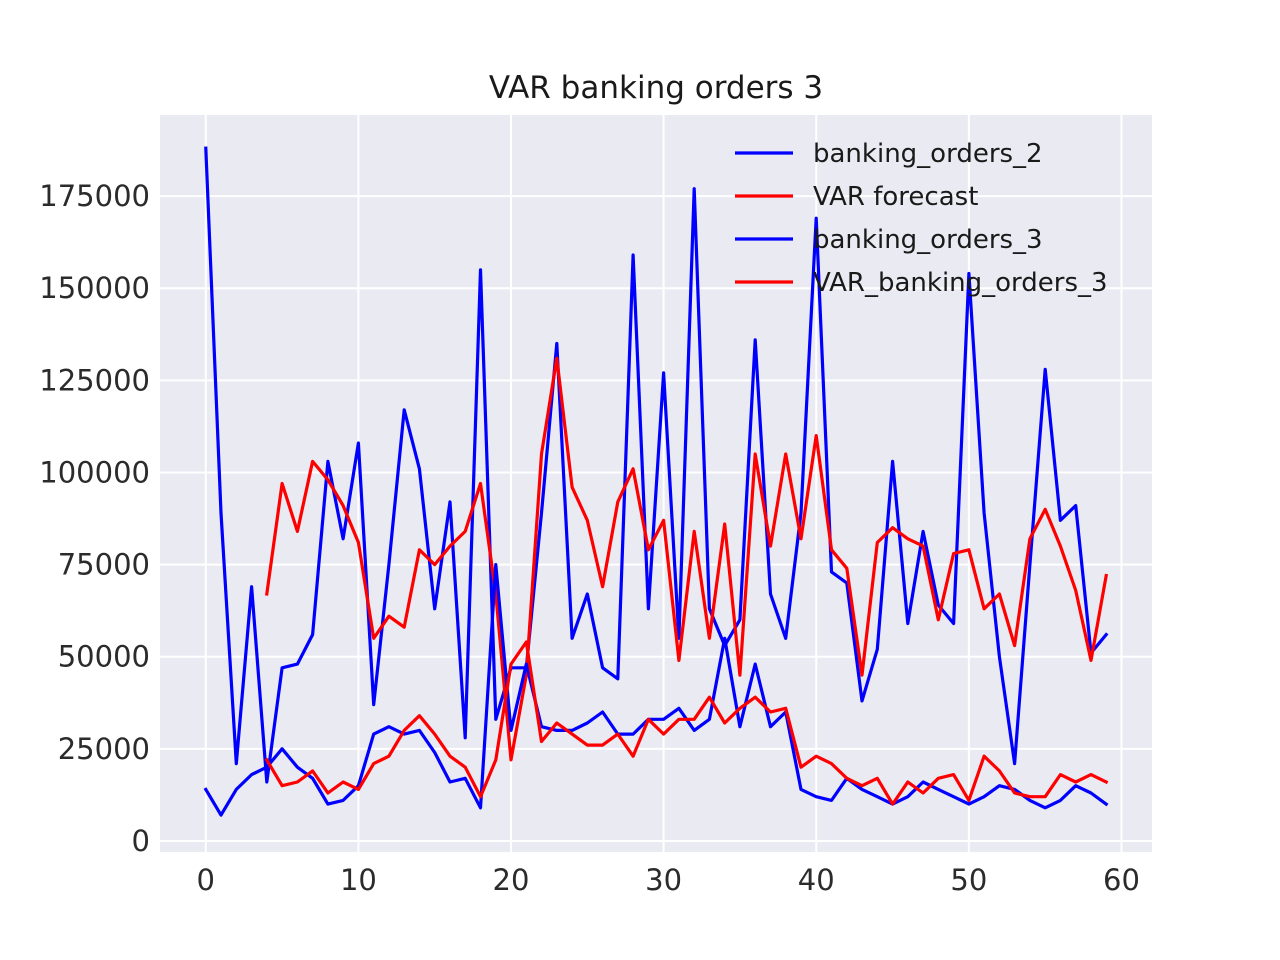 This screenshot has height=960, width=1280. What do you see at coordinates (816, 880) in the screenshot?
I see `x-tick-label: 40` at bounding box center [816, 880].